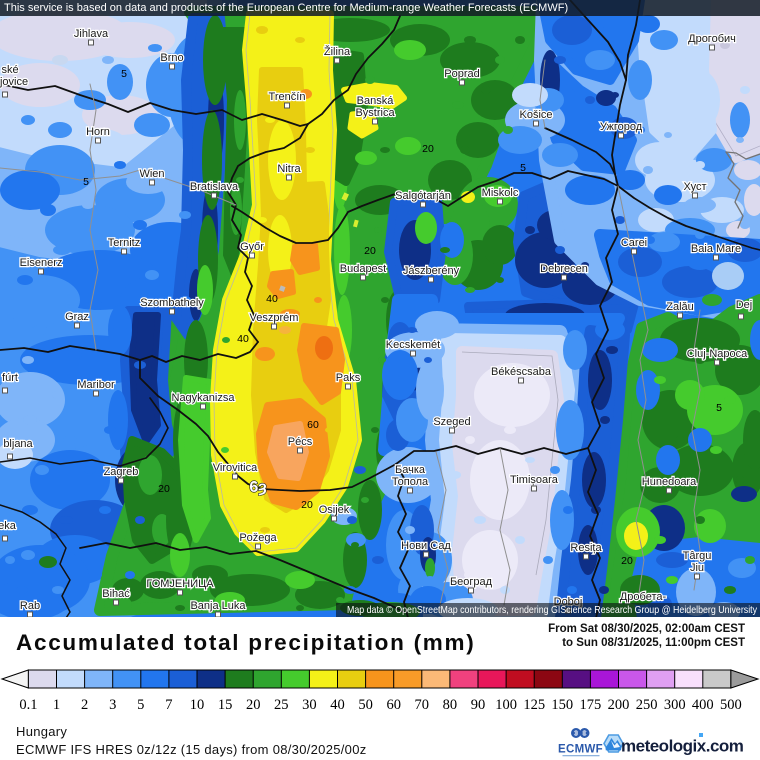  I want to click on svg-text: Jiu, so click(697, 568).